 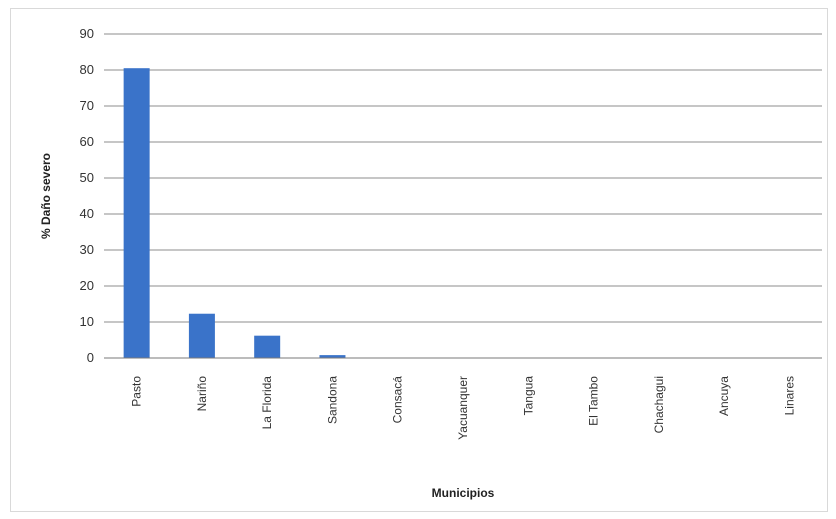 What do you see at coordinates (87, 177) in the screenshot?
I see `y-tick-label: 50` at bounding box center [87, 177].